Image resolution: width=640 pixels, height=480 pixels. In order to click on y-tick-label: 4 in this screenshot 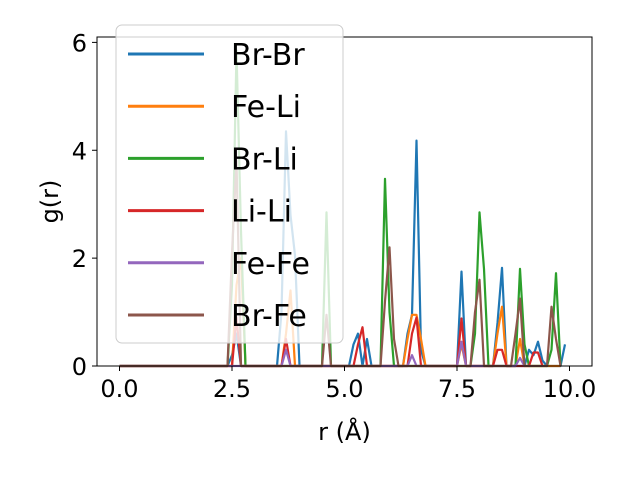, I will do `click(79, 151)`.